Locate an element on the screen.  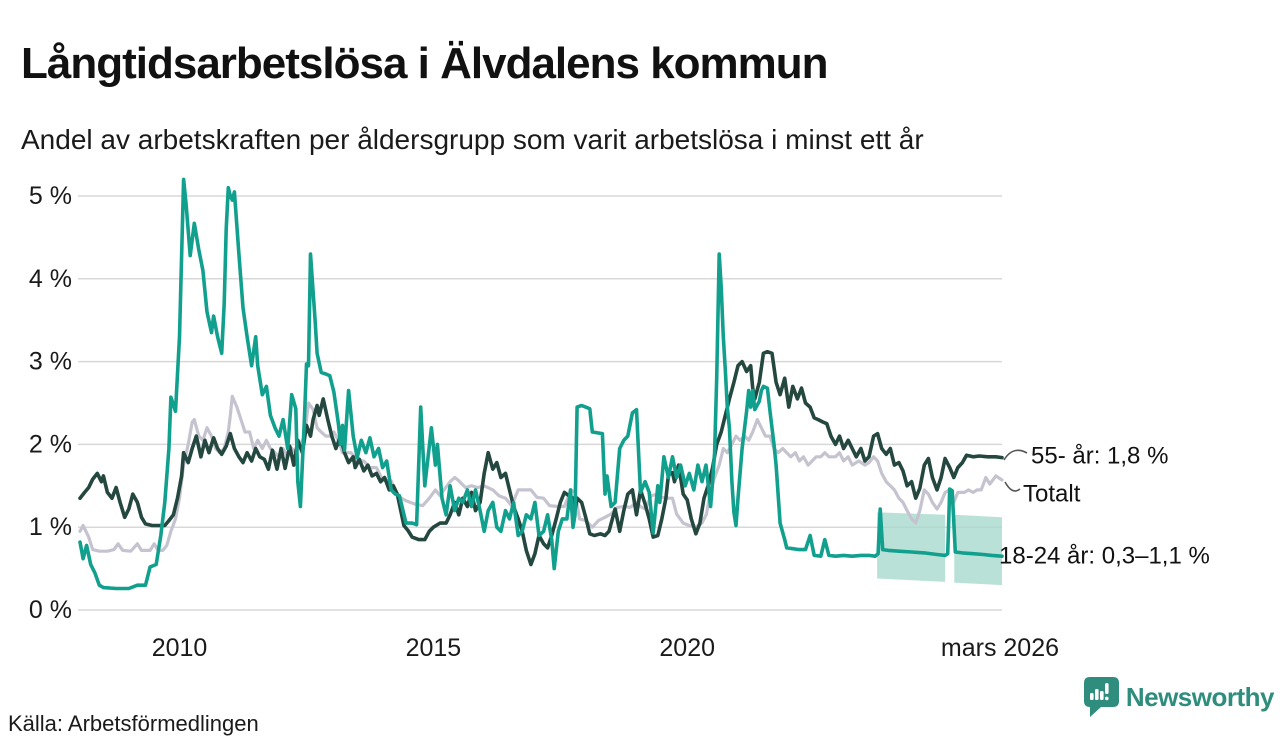
x-tick-label: mars 2026 is located at coordinates (1000, 648).